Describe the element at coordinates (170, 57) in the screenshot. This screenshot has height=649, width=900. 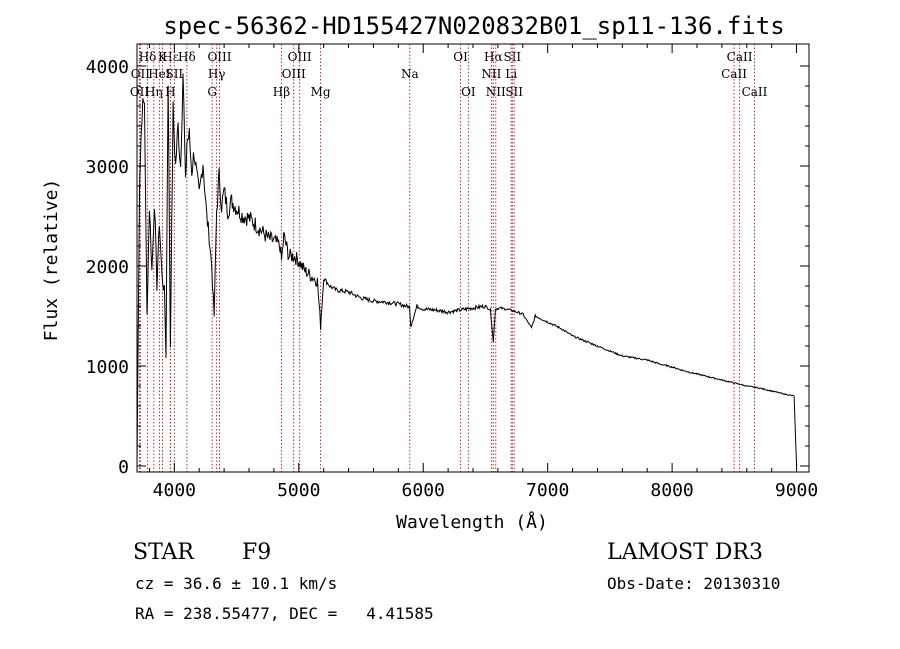
I see `line-label: Hε` at that location.